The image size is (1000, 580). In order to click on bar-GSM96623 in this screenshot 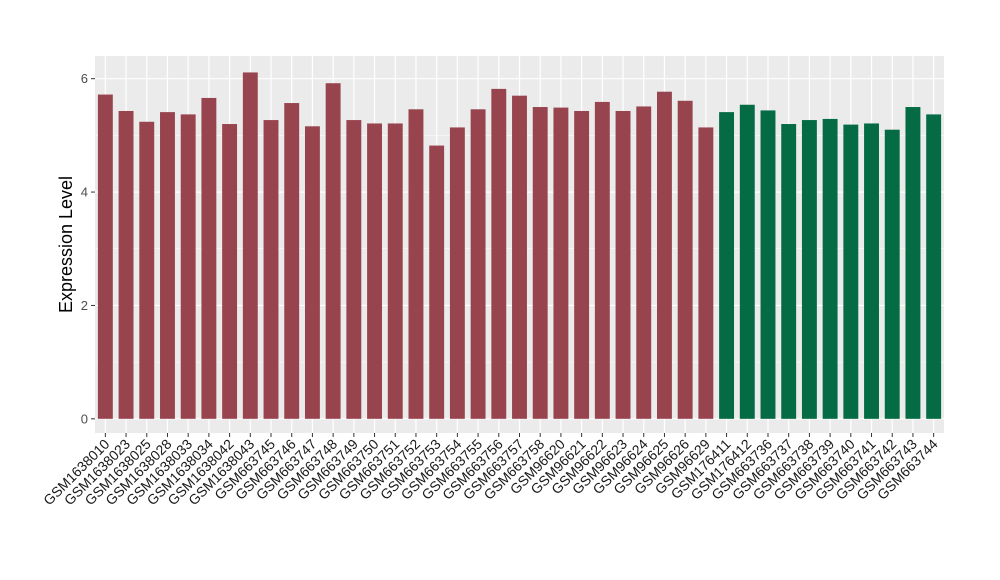, I will do `click(623, 264)`.